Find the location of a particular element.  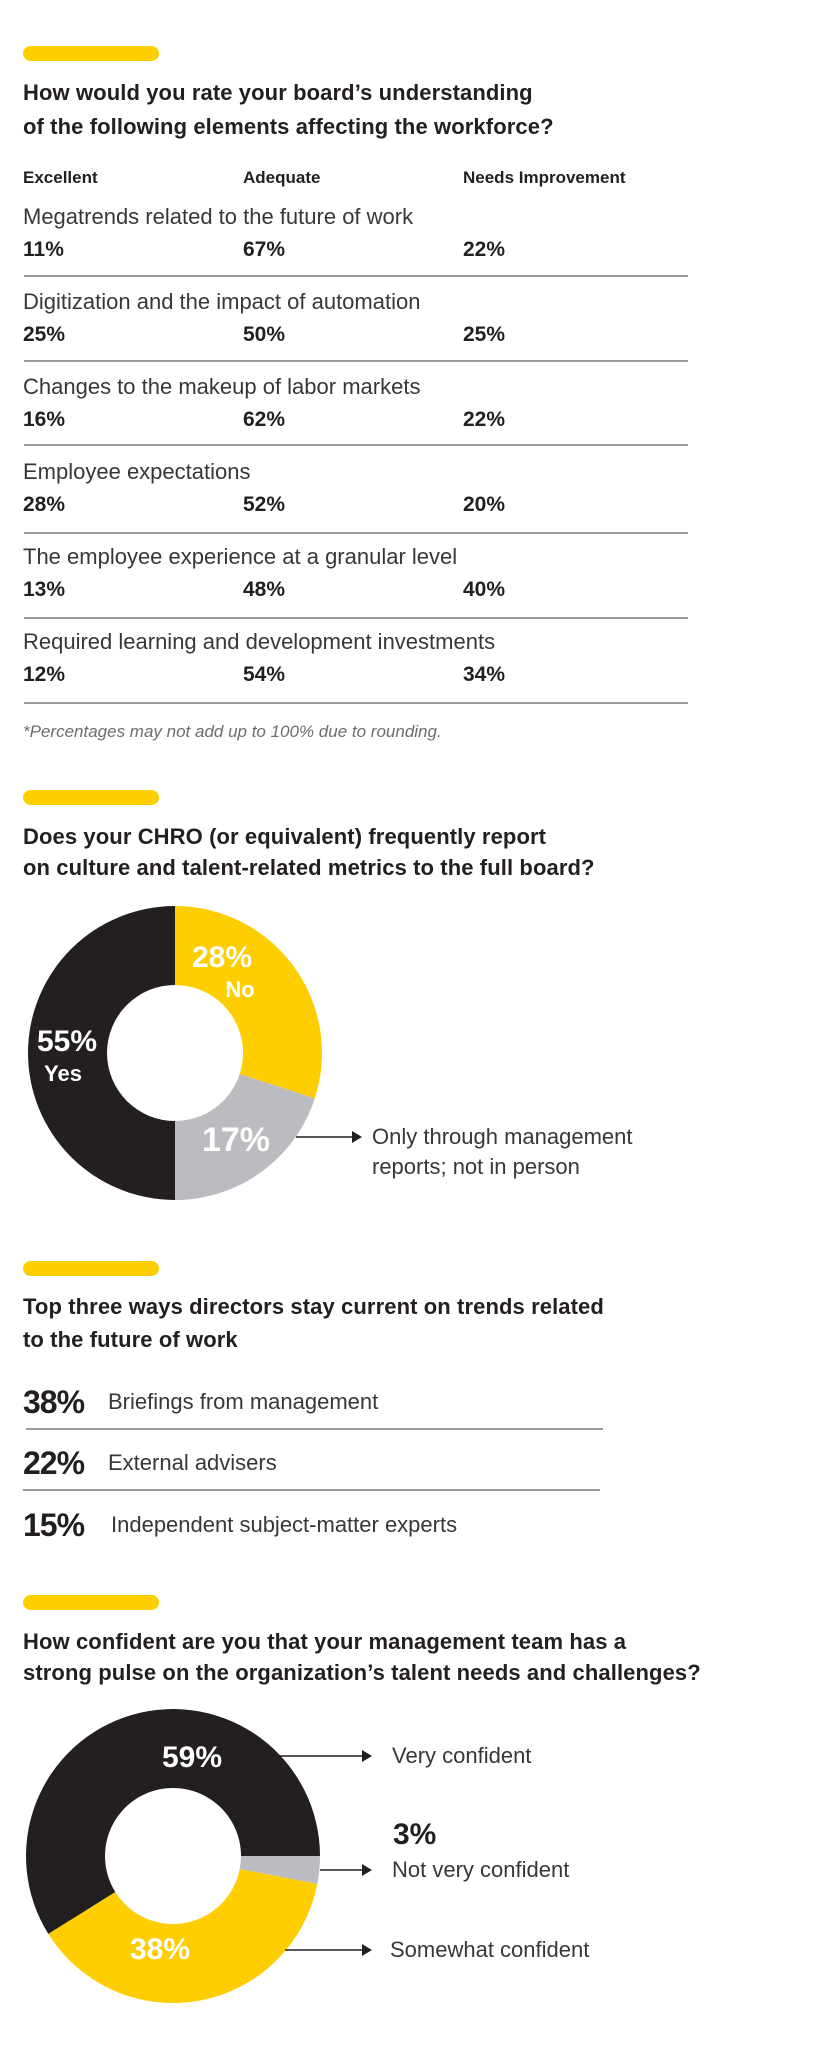

callout-line1: Only through management is located at coordinates (502, 1136).